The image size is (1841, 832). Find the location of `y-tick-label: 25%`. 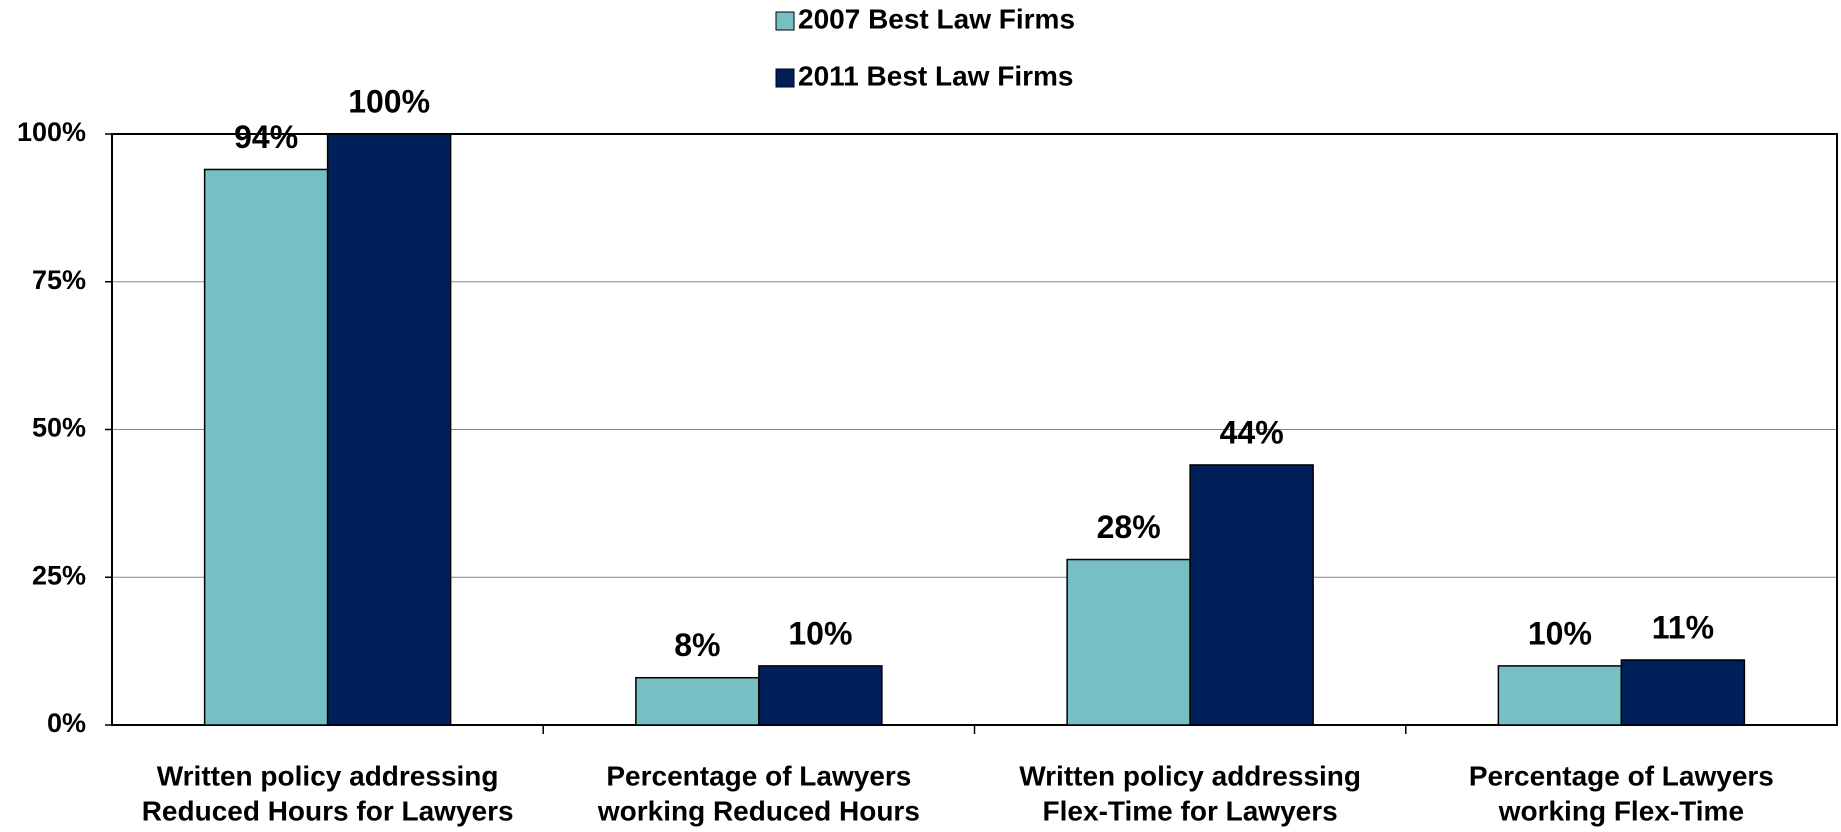

y-tick-label: 25% is located at coordinates (59, 575).